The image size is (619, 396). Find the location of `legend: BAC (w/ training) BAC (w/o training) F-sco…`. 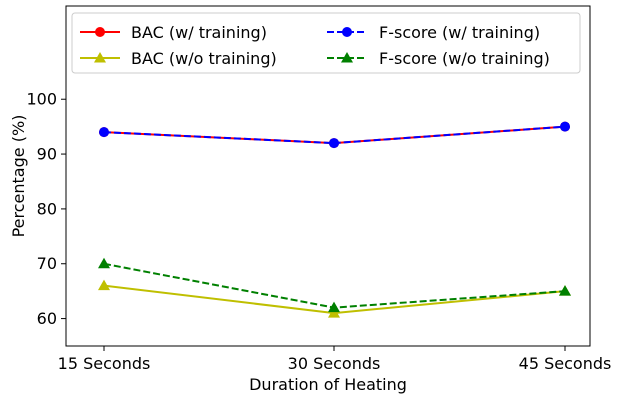

legend: BAC (w/ training) BAC (w/o training) F-sco… is located at coordinates (326, 43).